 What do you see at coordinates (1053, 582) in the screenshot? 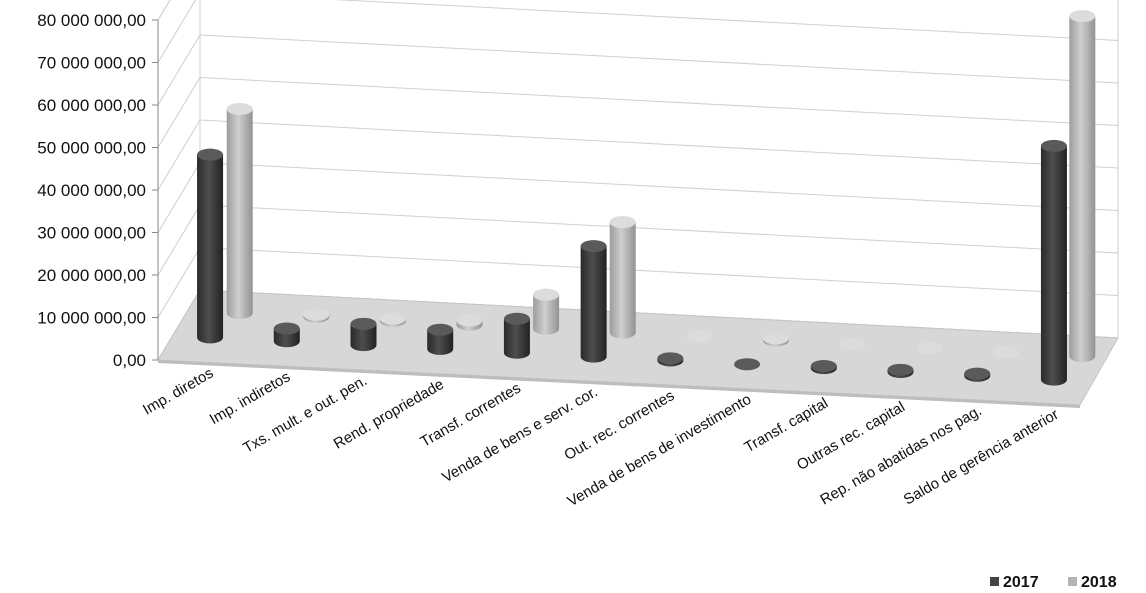
I see `legend: 2017 2018` at bounding box center [1053, 582].